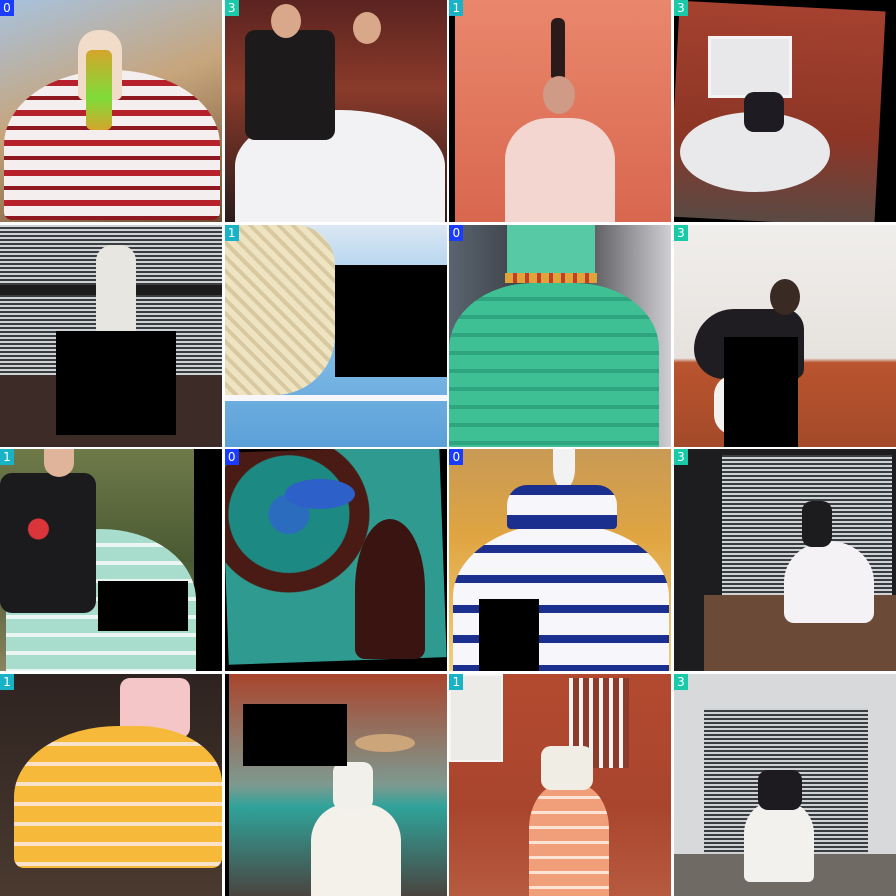 The image size is (896, 896). What do you see at coordinates (567, 767) in the screenshot?
I see `blouse` at bounding box center [567, 767].